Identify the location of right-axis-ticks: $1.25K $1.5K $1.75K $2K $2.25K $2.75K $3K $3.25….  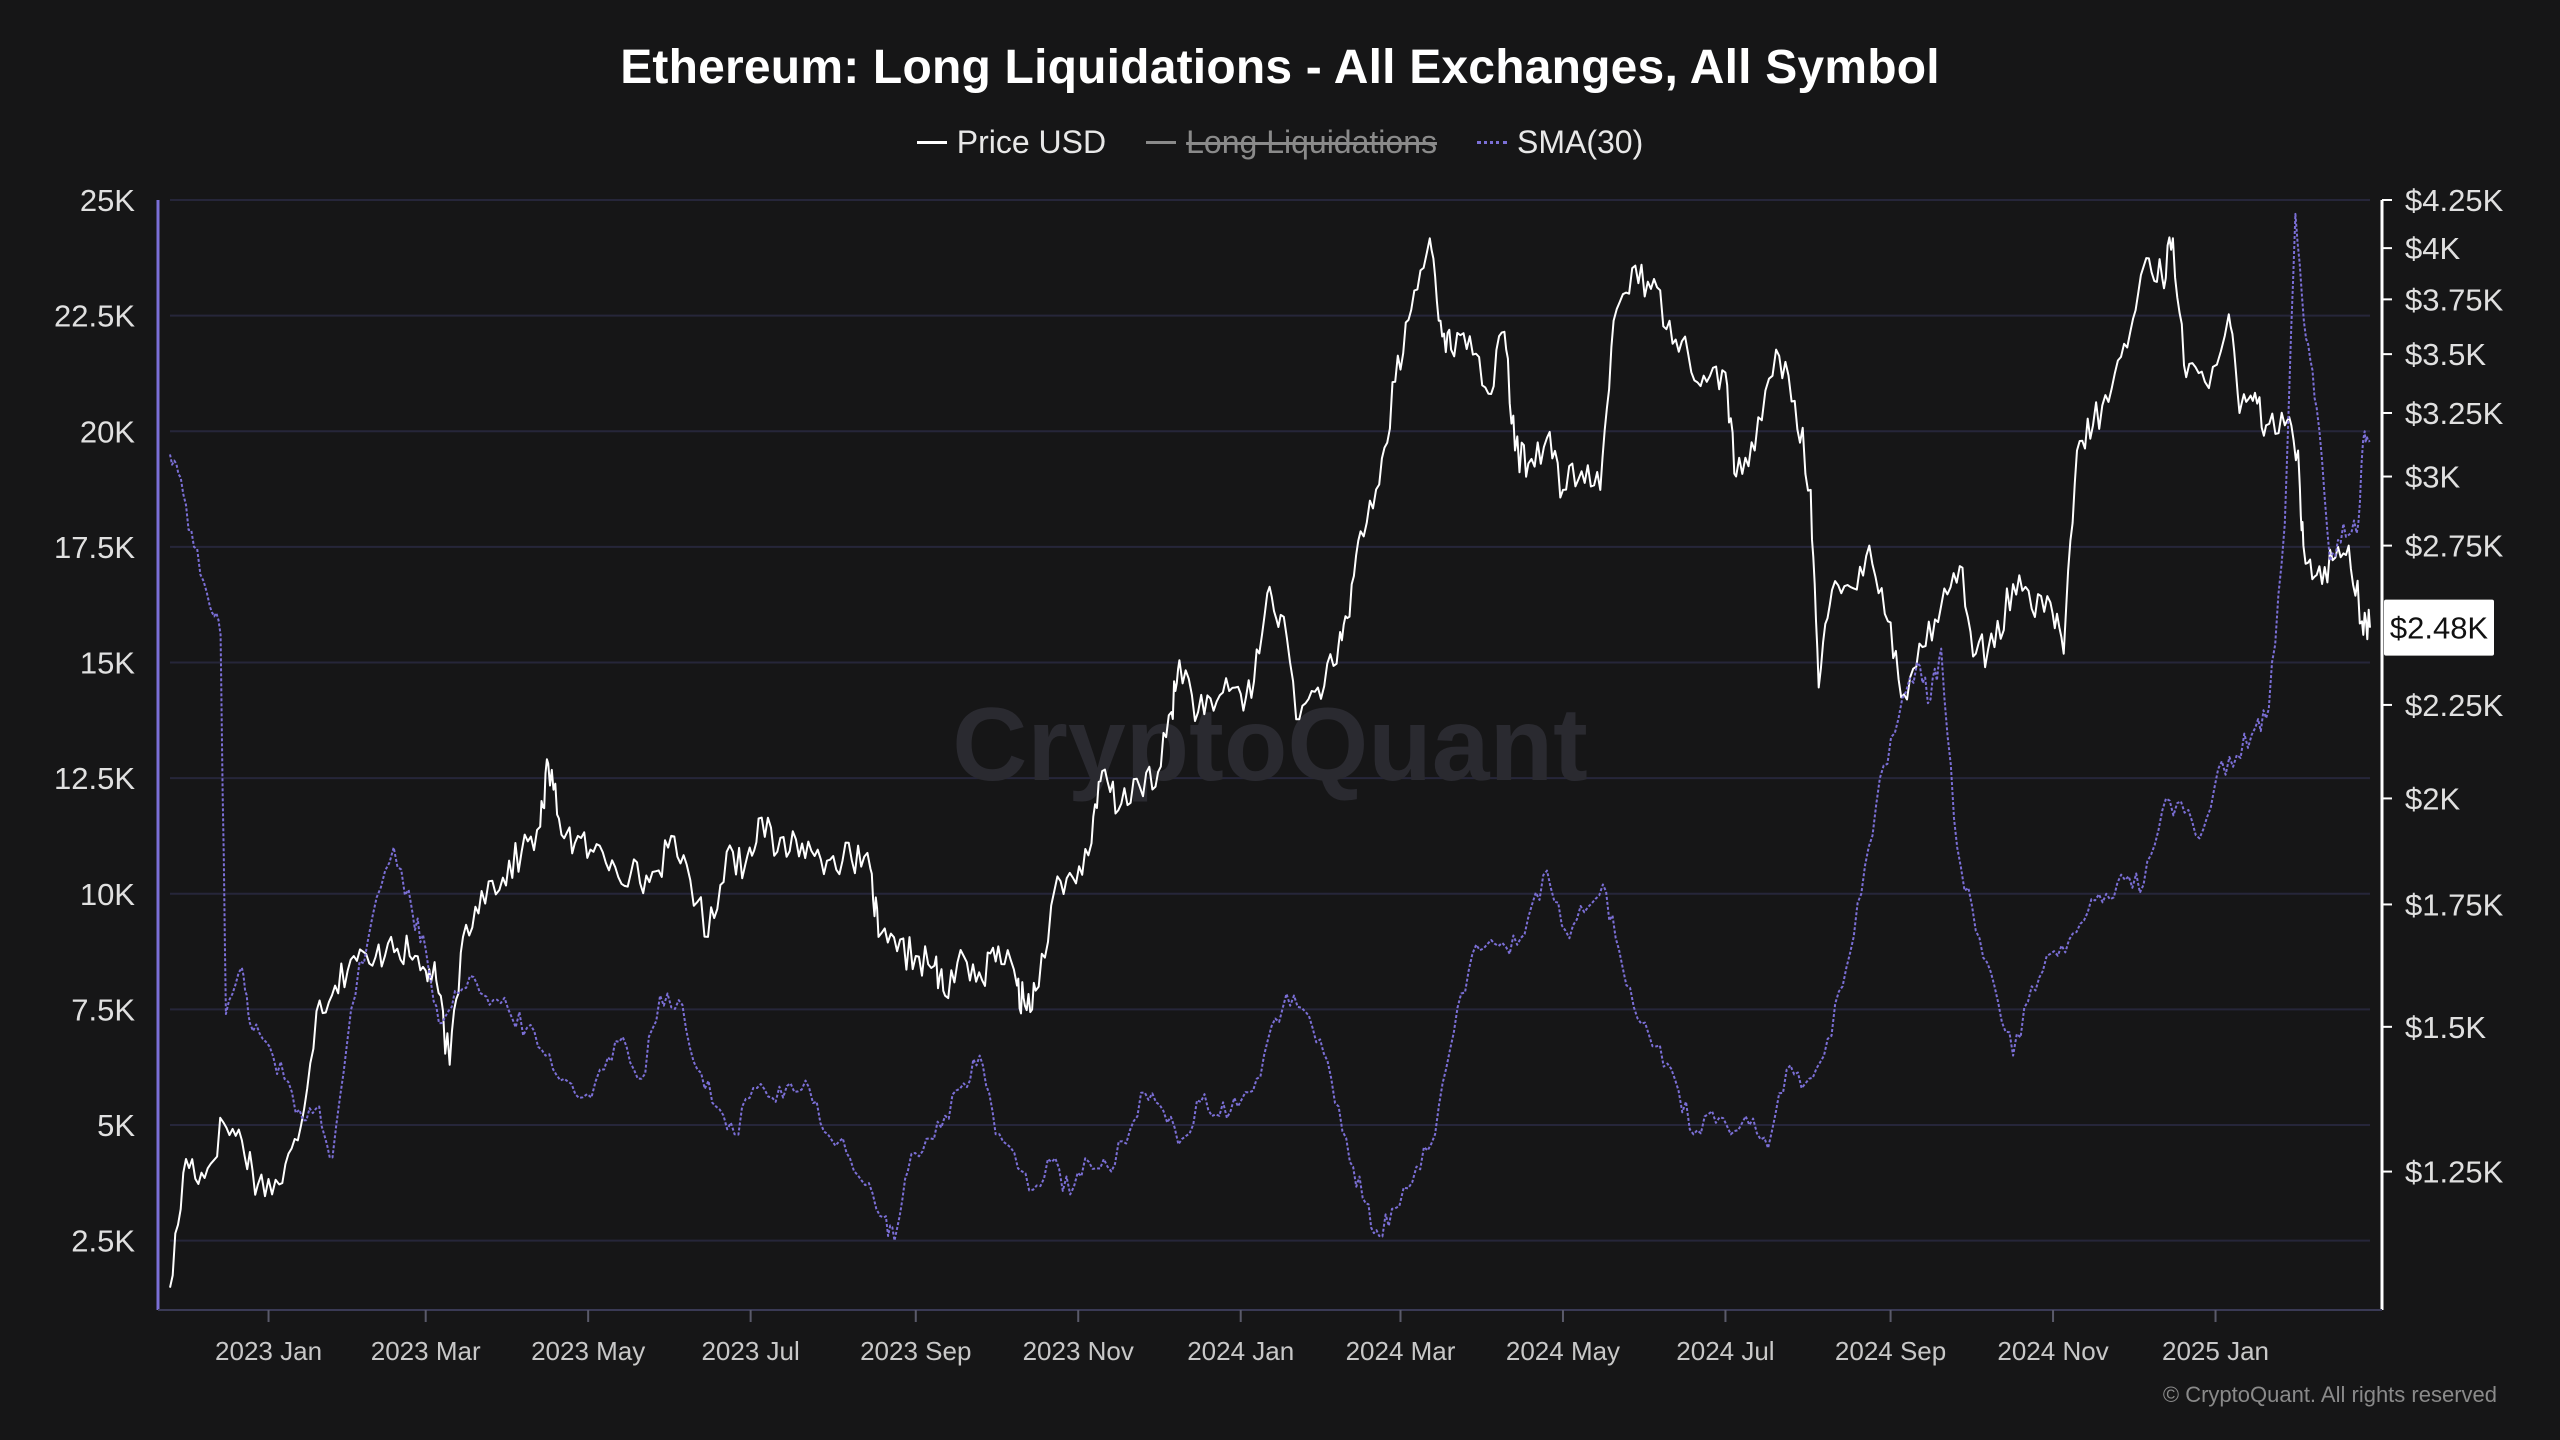
(2443, 686).